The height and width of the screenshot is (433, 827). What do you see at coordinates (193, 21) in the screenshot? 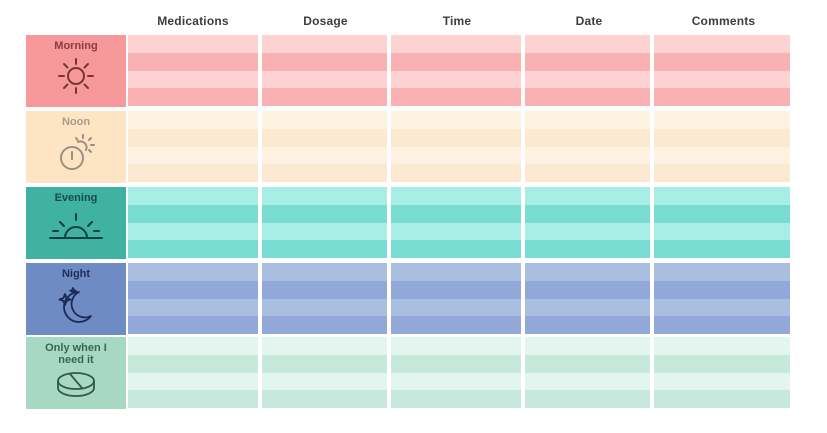
I see `column-header-medications: Medications` at bounding box center [193, 21].